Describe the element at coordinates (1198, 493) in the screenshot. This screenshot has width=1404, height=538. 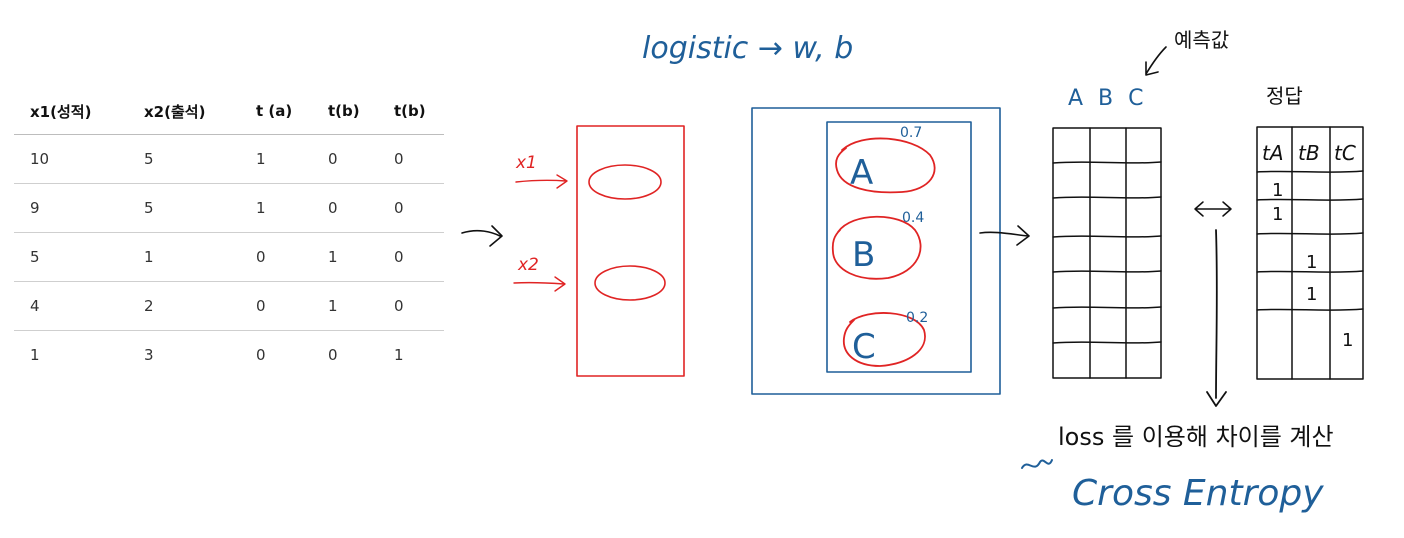
I see `cross-entropy-label: Cross Entropy` at that location.